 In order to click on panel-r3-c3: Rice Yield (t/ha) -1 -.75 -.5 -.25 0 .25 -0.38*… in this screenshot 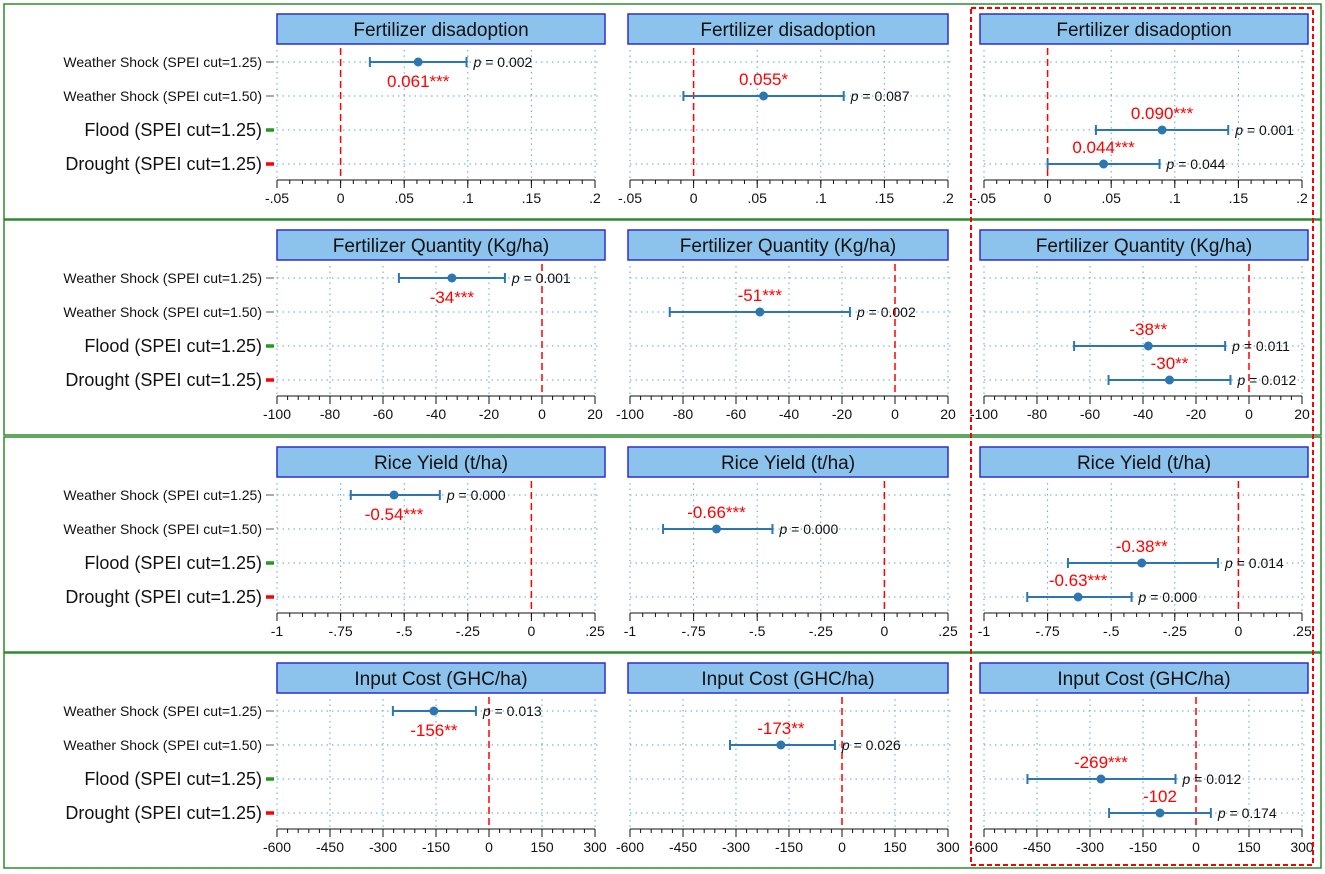, I will do `click(1145, 542)`.